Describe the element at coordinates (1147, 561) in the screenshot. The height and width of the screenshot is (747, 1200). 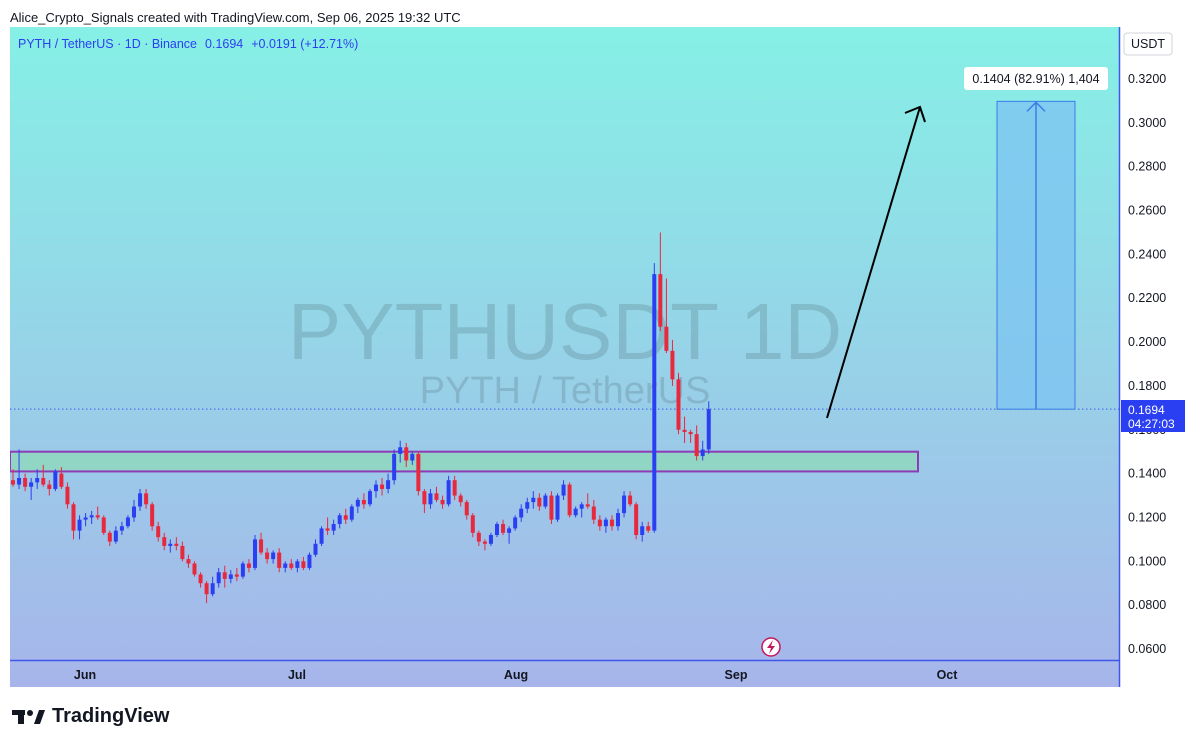
I see `price-tick-label: 0.1000` at that location.